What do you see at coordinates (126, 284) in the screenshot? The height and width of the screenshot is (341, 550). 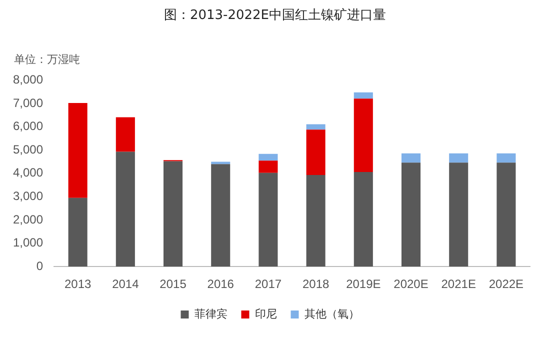 I see `x-tick-label: 2014` at bounding box center [126, 284].